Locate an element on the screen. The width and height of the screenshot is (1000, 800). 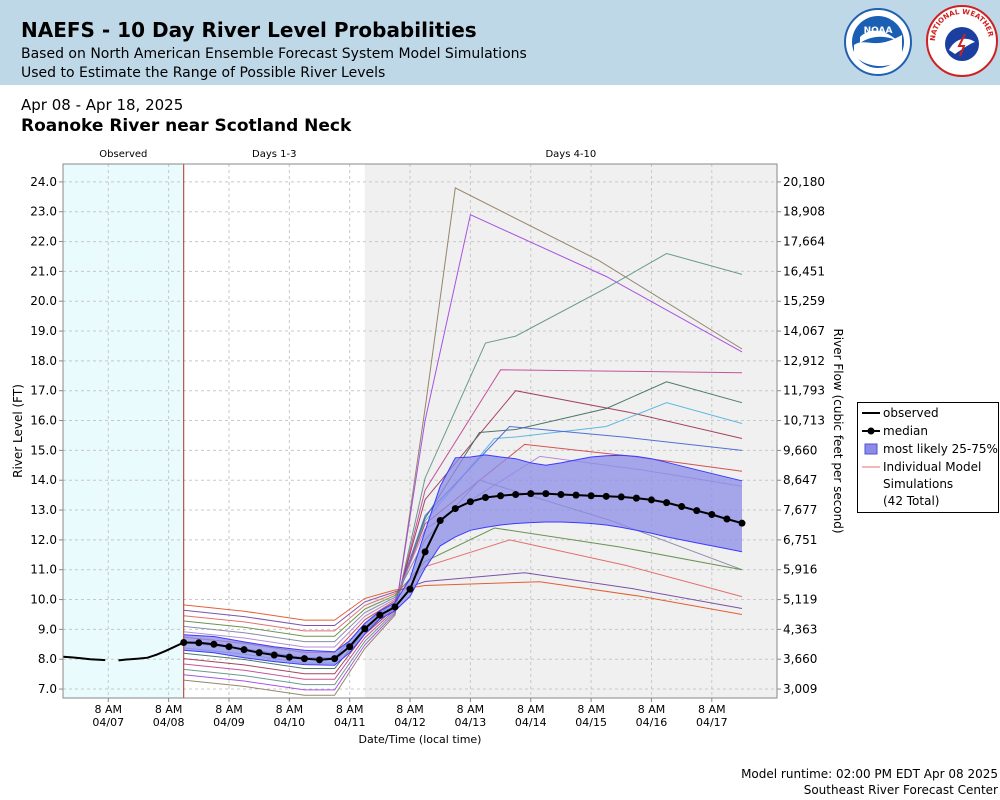
x-tick-date-label: 04/08 is located at coordinates (169, 722).